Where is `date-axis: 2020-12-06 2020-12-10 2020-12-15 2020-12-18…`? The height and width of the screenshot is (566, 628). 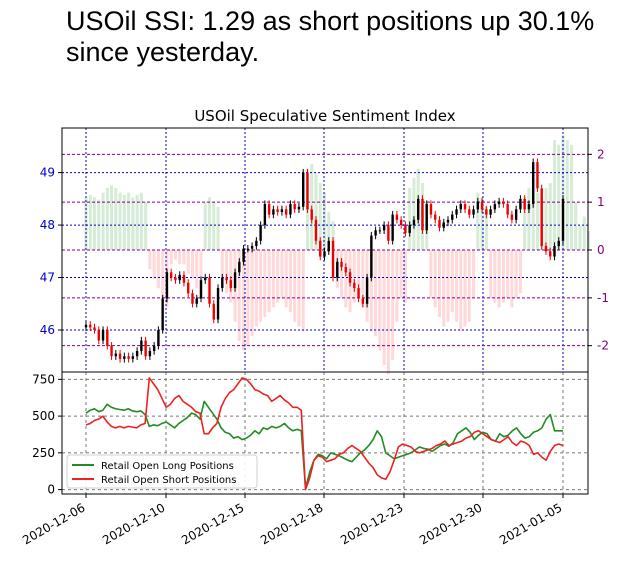 date-axis: 2020-12-06 2020-12-10 2020-12-15 2020-12-18… is located at coordinates (292, 520).